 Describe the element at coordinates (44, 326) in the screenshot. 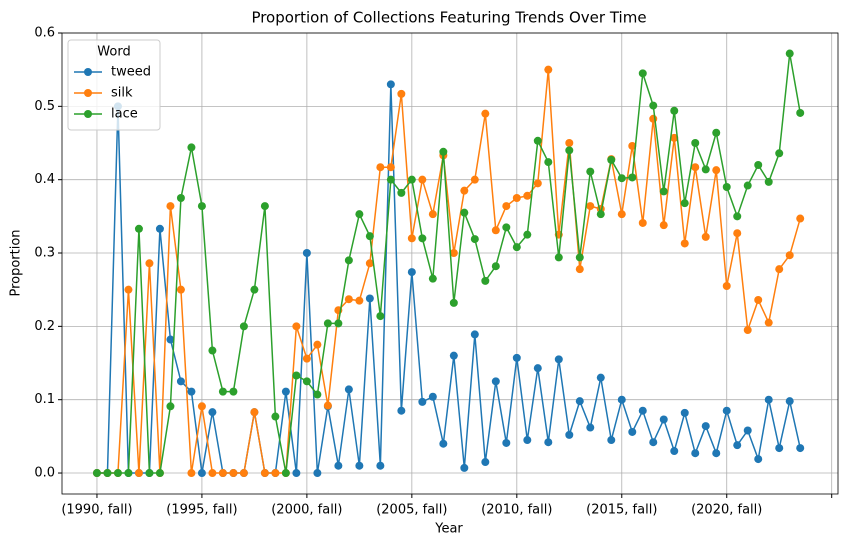

I see `y-tick-label: 0.2` at that location.